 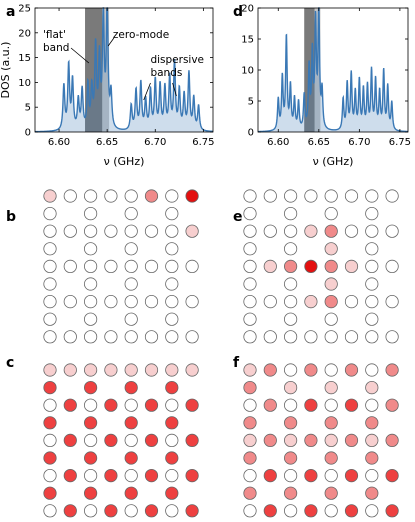 I want to click on panel-letter-d: d, so click(x=238, y=12).